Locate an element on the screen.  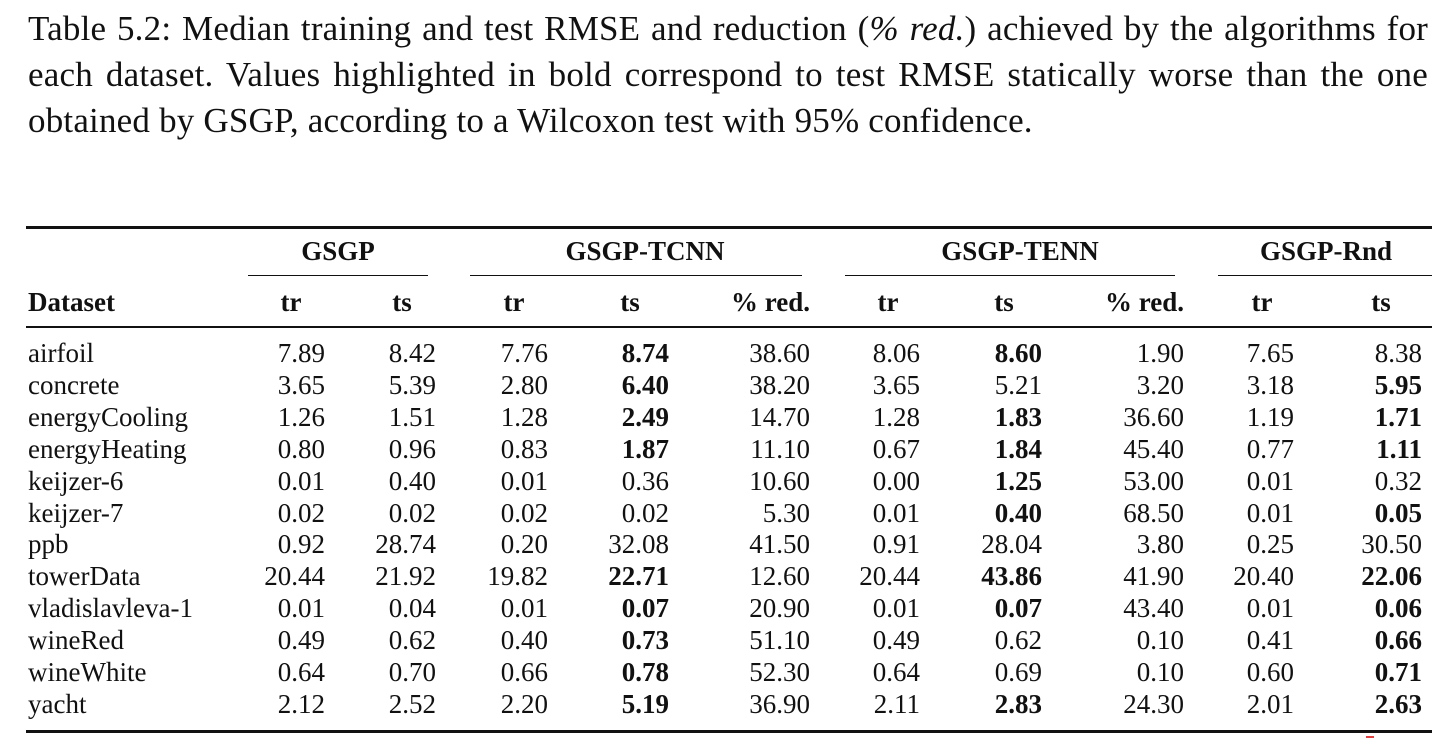
table-cell: 1.19 is located at coordinates (1270, 416).